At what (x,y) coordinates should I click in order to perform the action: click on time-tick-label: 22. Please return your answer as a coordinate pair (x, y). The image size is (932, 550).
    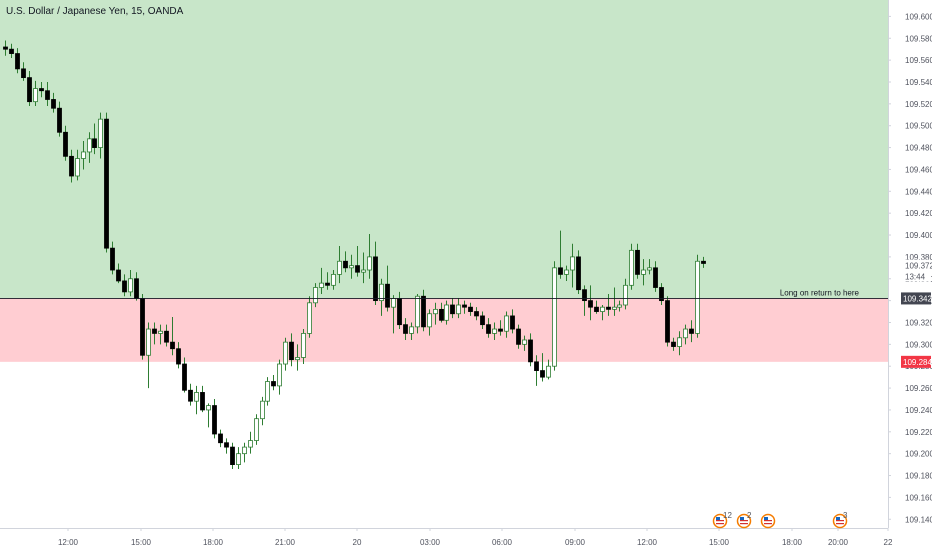
    Looking at the image, I should click on (888, 542).